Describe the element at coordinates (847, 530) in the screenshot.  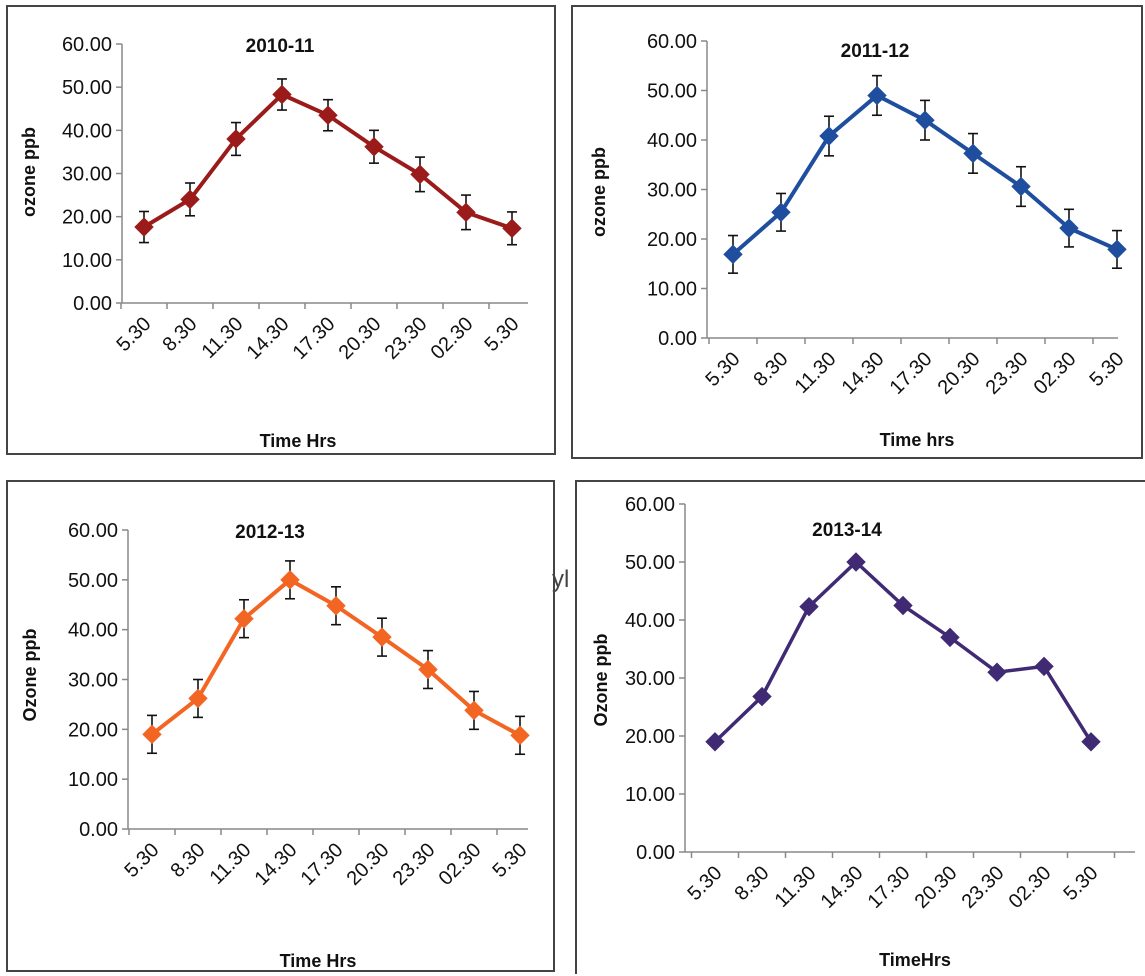
I see `chart-title: 2013-14` at that location.